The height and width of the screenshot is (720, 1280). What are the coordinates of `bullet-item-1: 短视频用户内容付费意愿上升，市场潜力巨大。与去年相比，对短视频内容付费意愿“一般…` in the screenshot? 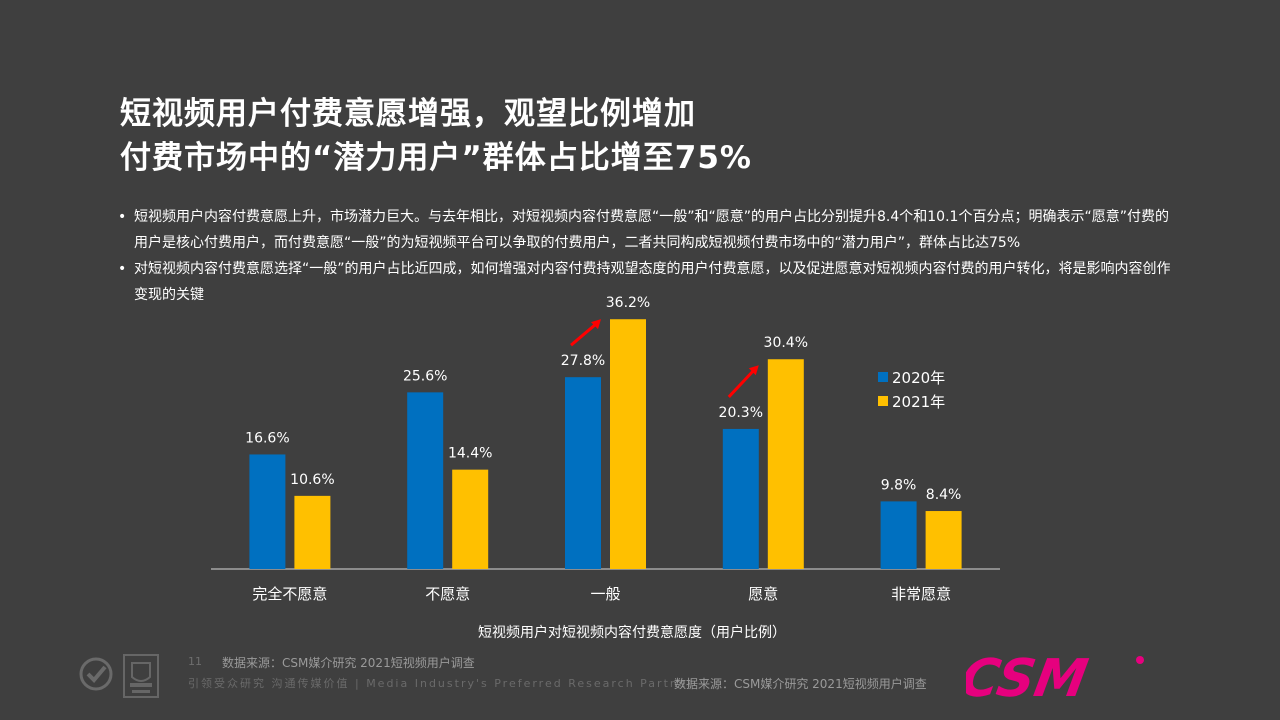 It's located at (648, 230).